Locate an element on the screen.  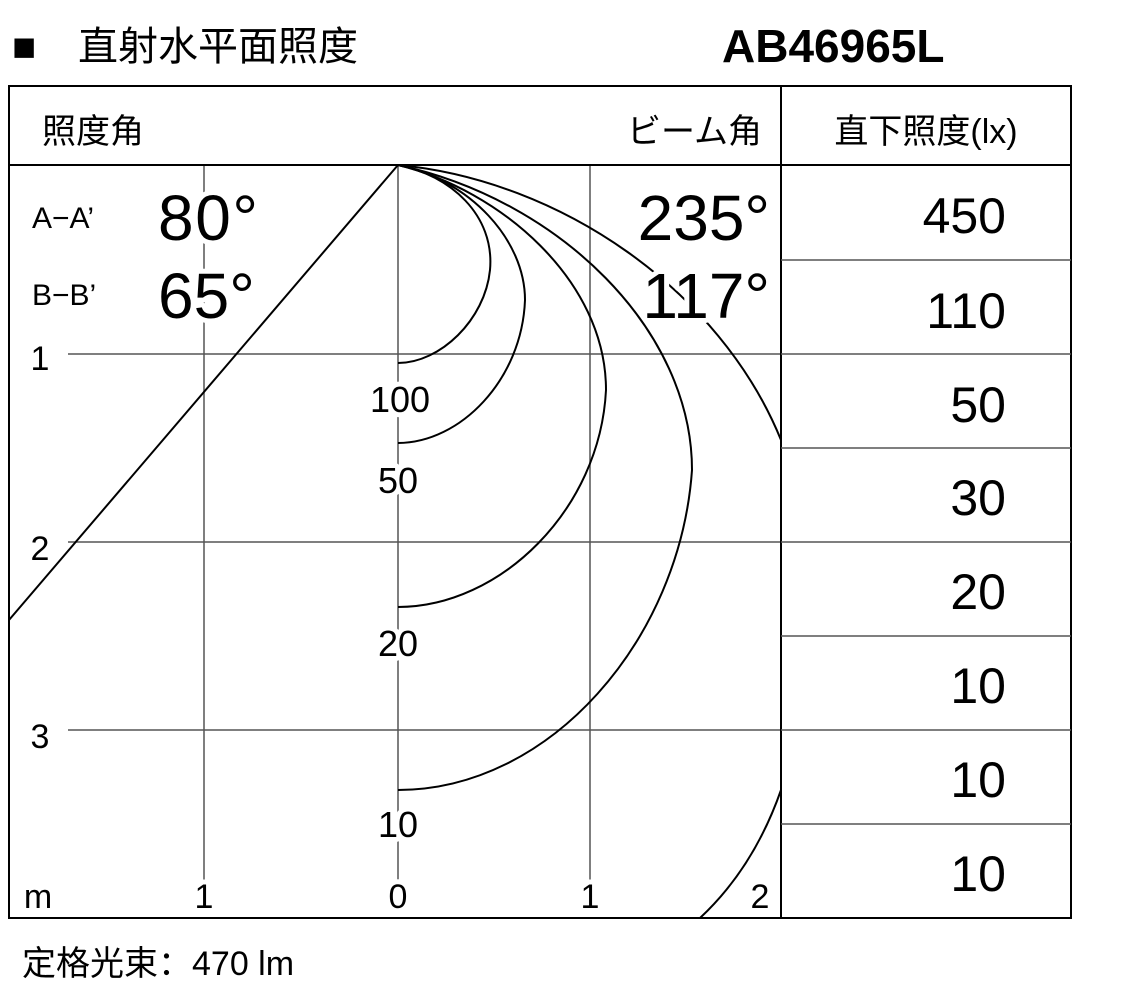
width-label-0: 0 is located at coordinates (398, 897).